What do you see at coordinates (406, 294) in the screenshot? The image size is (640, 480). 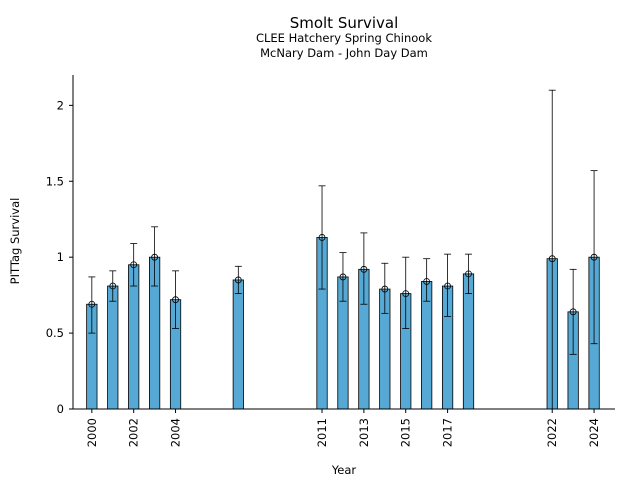 I see `point-marker-2015` at bounding box center [406, 294].